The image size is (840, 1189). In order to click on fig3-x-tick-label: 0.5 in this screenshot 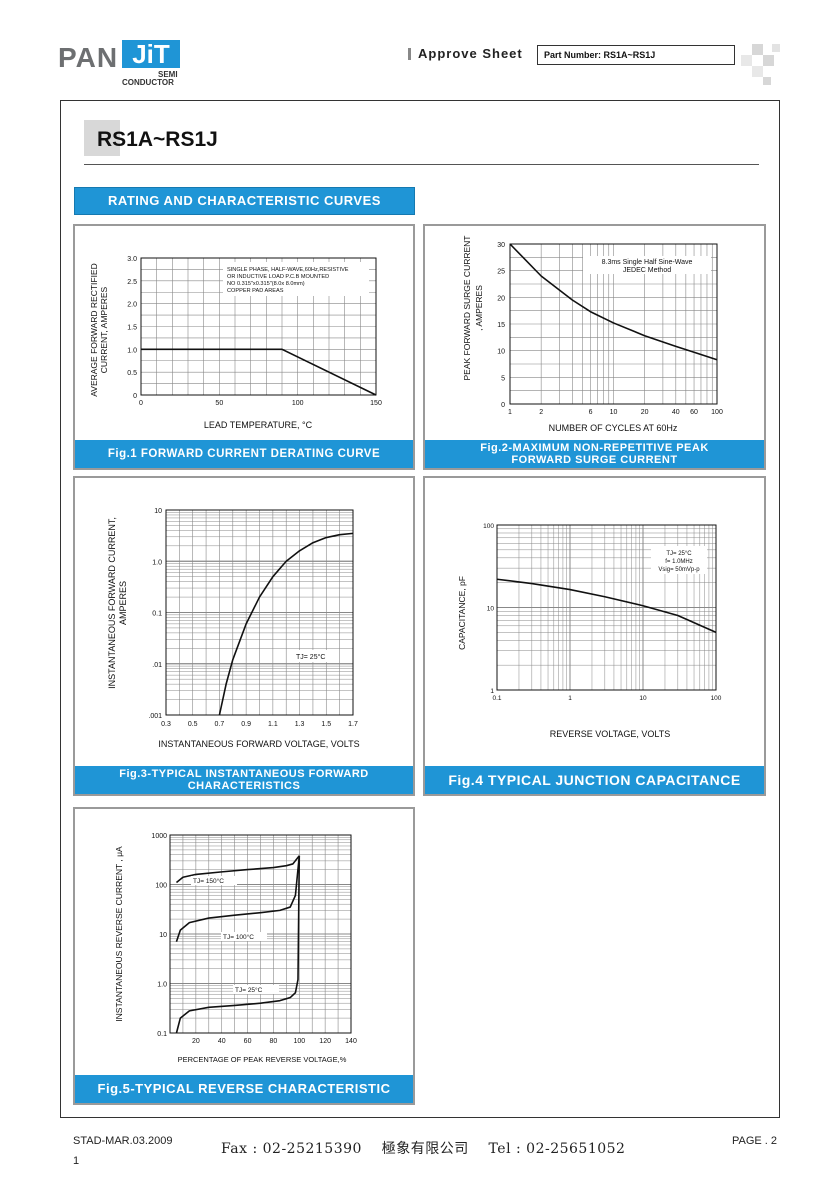, I will do `click(193, 724)`.